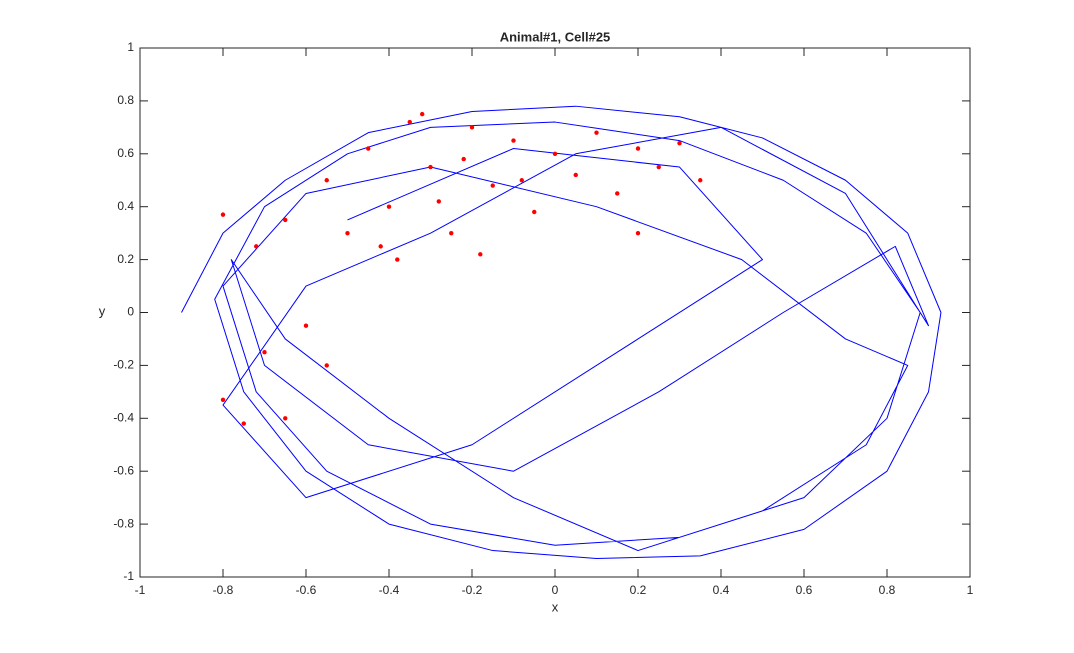  What do you see at coordinates (223, 590) in the screenshot?
I see `x-tick-label: -0.8` at bounding box center [223, 590].